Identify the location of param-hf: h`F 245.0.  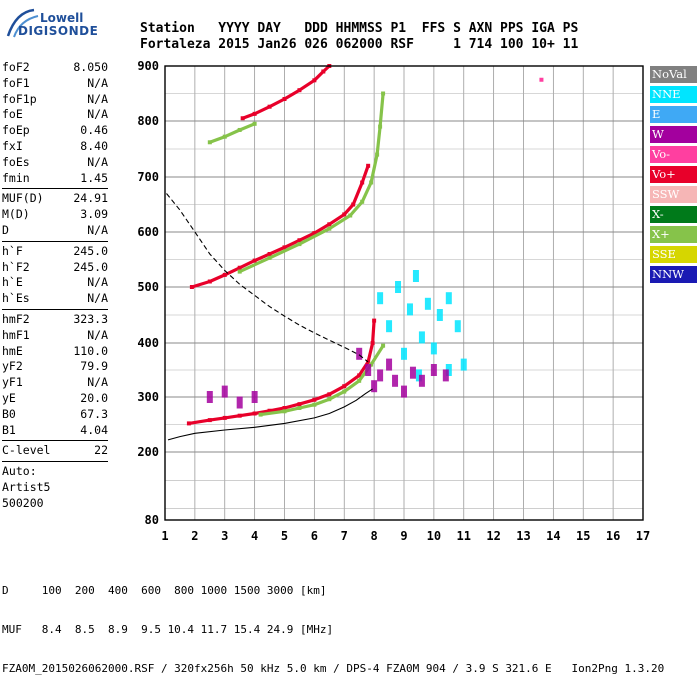
(55, 252).